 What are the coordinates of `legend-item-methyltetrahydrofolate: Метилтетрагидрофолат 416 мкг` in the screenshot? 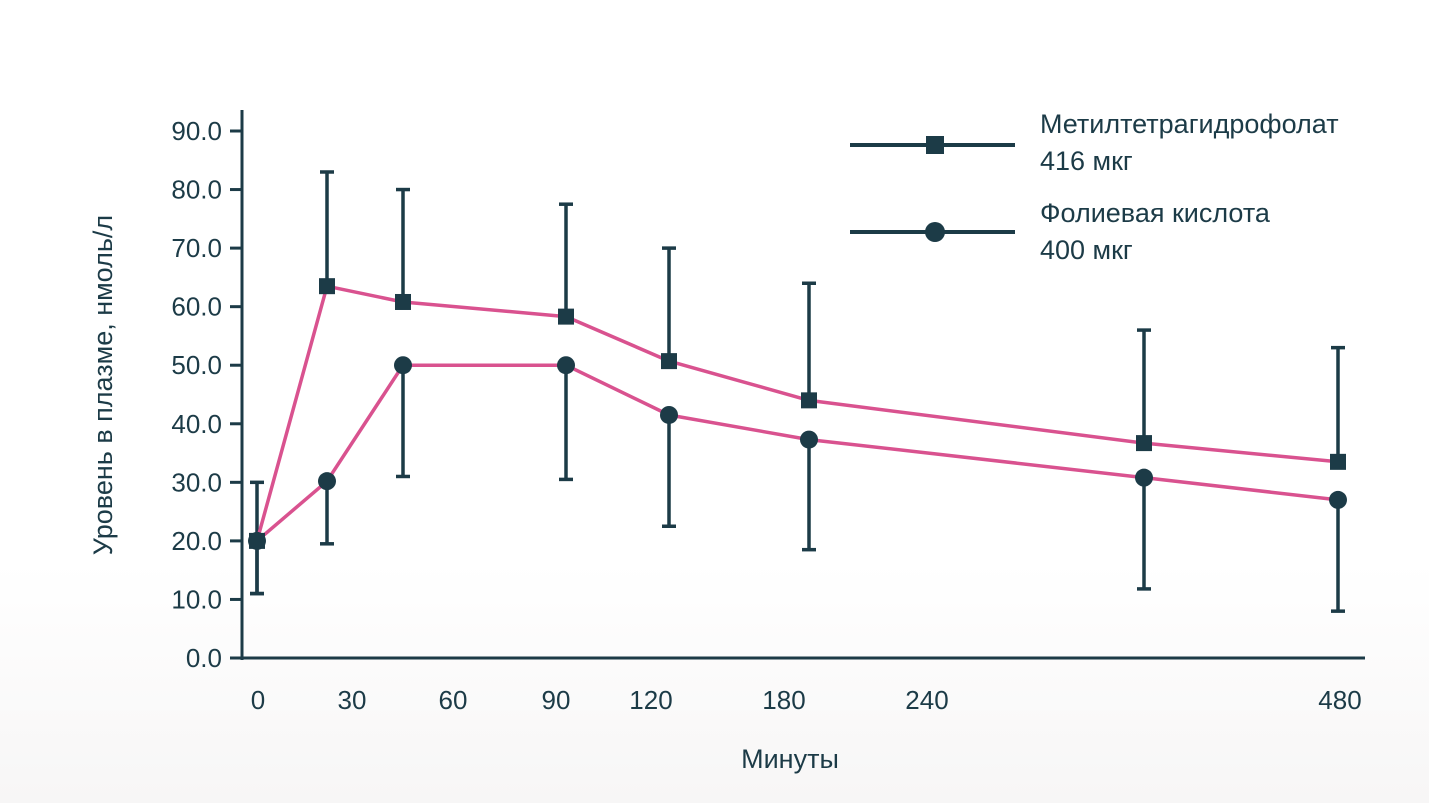 It's located at (1094, 142).